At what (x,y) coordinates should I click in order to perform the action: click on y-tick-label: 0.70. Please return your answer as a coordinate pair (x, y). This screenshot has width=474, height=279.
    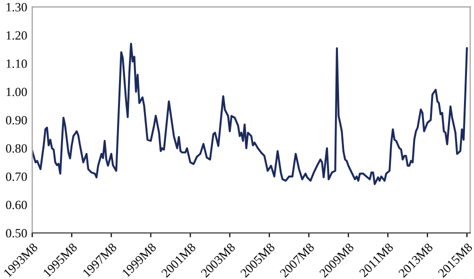
    Looking at the image, I should click on (16, 176).